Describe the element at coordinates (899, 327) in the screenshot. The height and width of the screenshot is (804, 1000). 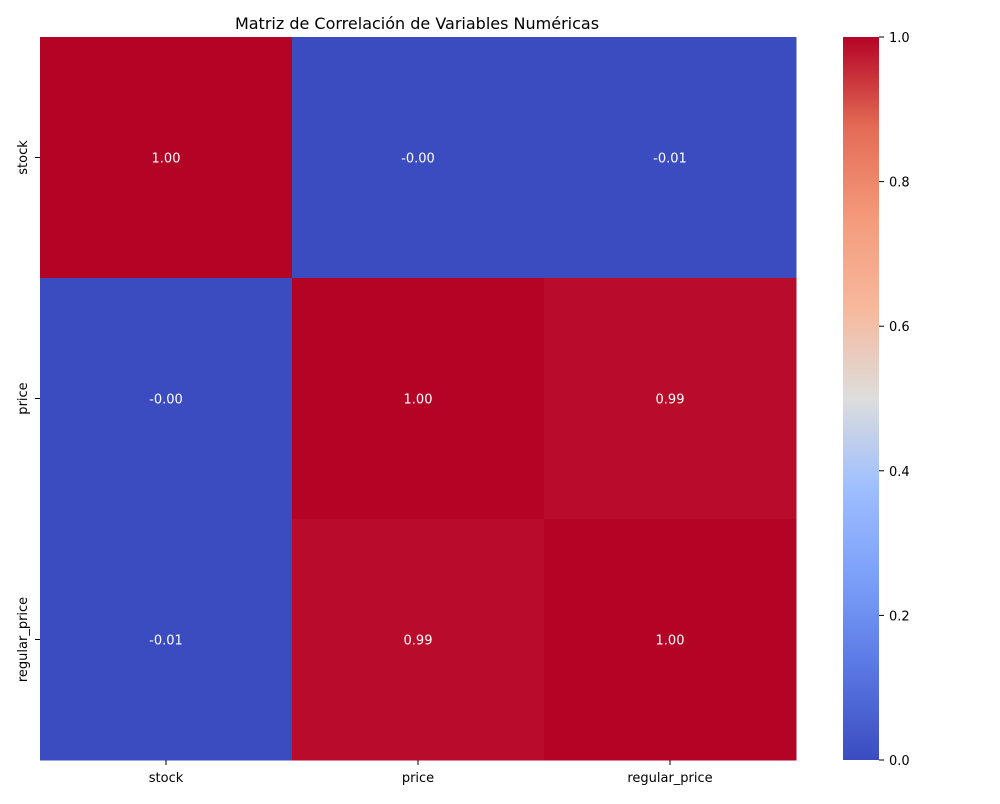
I see `colorbar-tick-label: 0.6` at that location.